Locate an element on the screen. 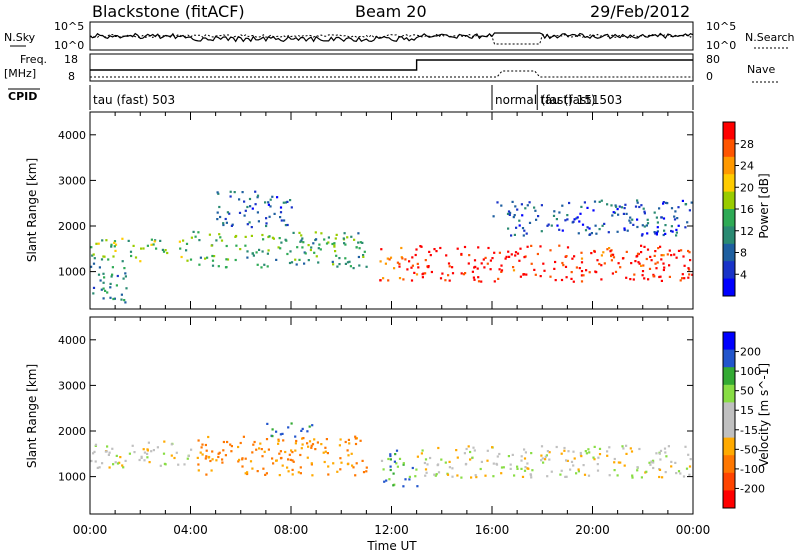 This screenshot has height=554, width=800. freq-right-bottom-tick: 0 is located at coordinates (709, 76).